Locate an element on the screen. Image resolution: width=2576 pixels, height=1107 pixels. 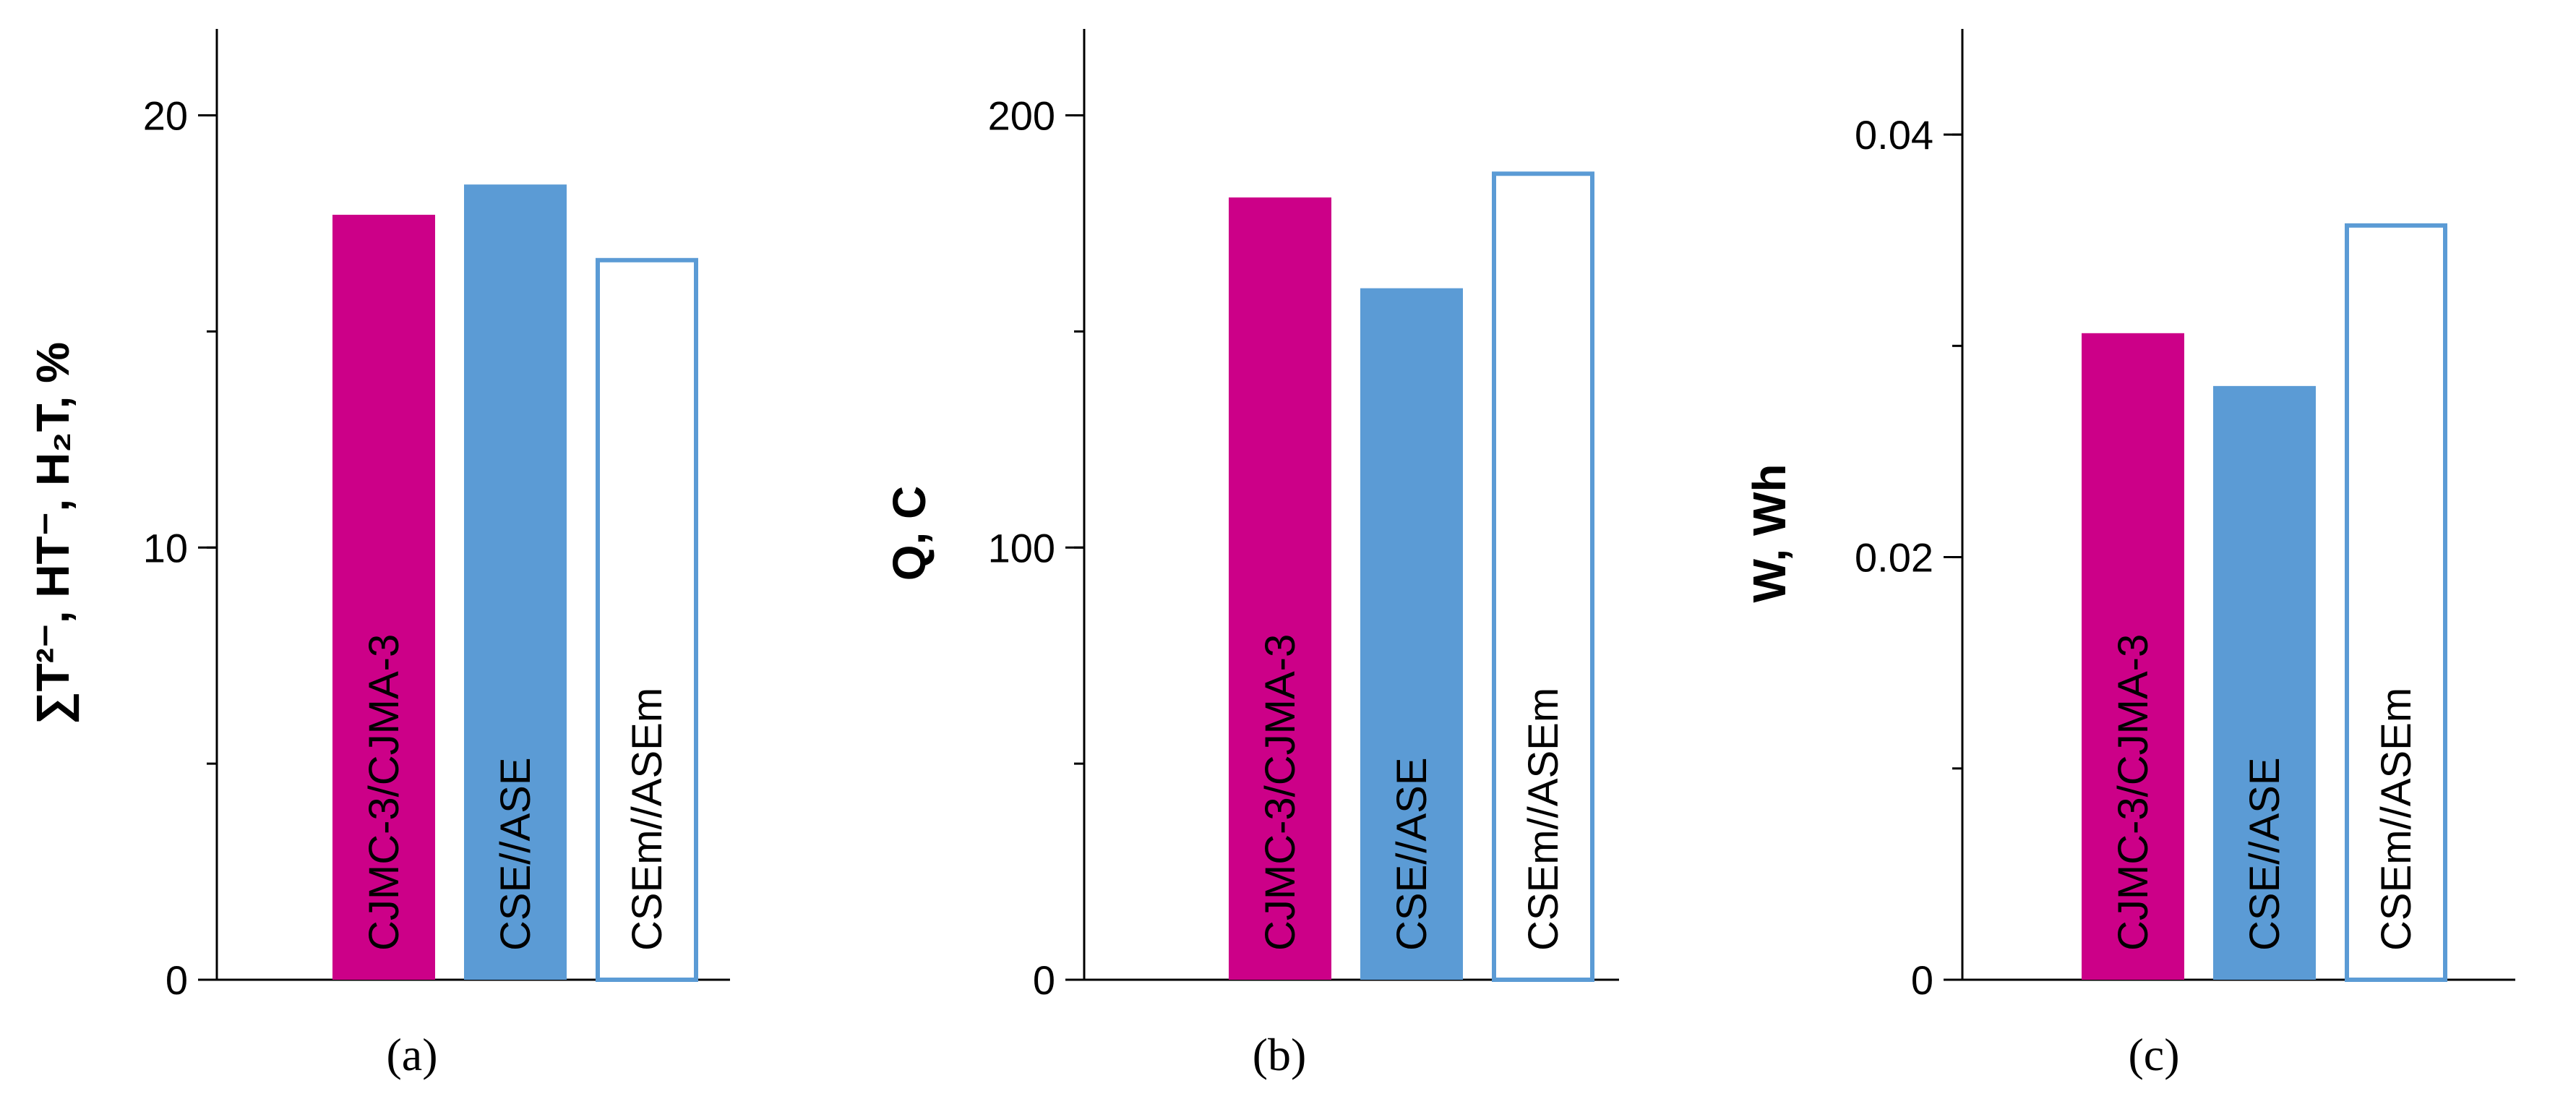
y-tick-label: 10 is located at coordinates (166, 547).